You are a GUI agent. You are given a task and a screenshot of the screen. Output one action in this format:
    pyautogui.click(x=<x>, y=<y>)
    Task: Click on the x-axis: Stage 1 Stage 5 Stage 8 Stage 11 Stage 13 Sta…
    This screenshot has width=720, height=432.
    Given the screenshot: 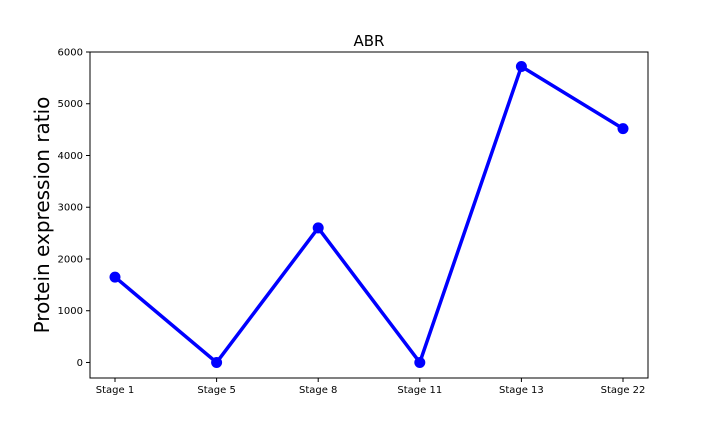 What is the action you would take?
    pyautogui.click(x=371, y=387)
    